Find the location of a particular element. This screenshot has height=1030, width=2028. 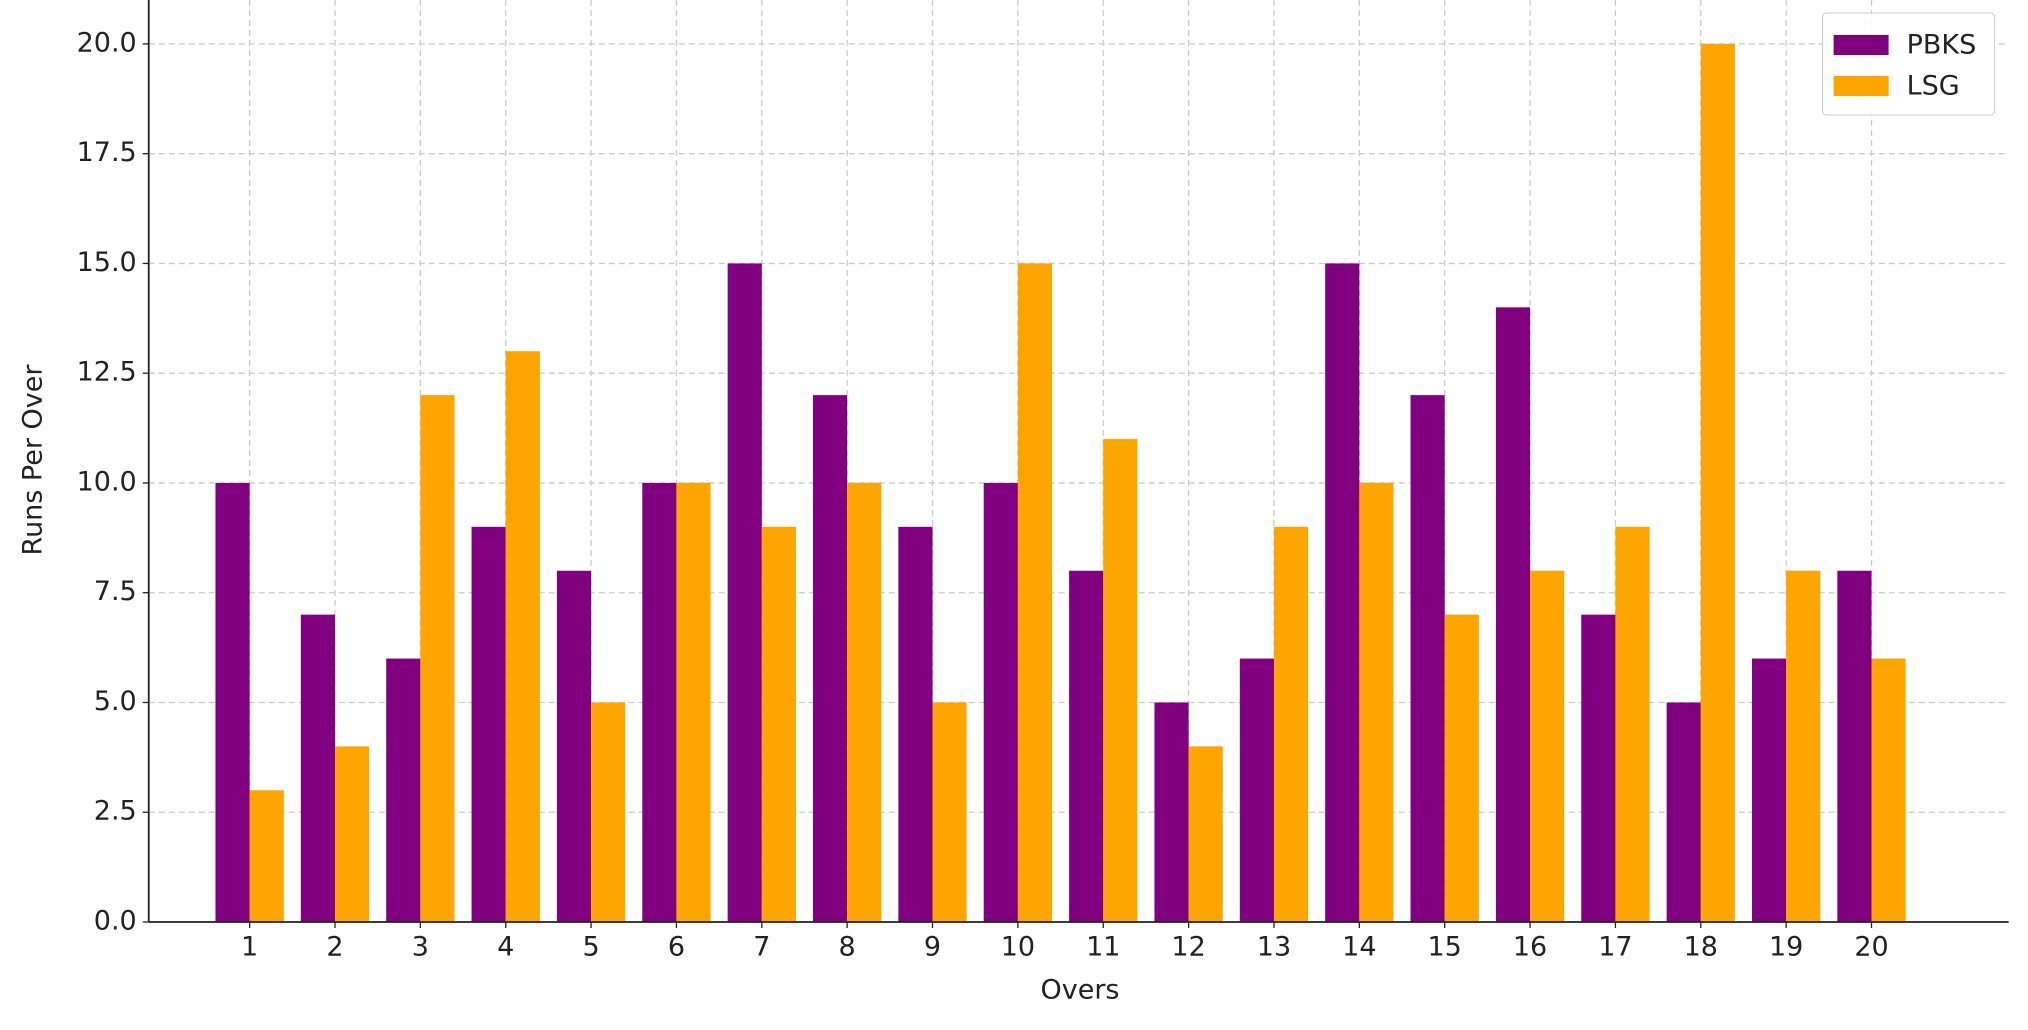

x-tick-label: 4 is located at coordinates (505, 947).